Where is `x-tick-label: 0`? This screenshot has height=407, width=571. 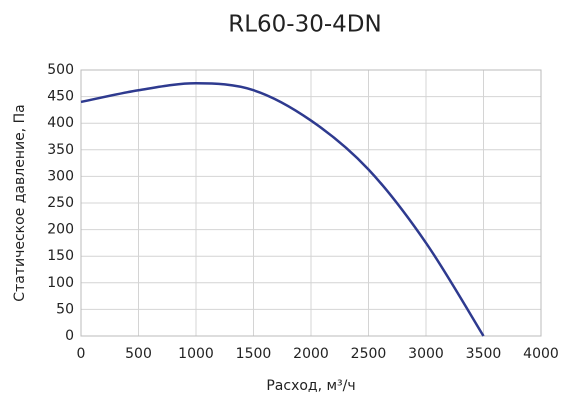
x-tick-label: 0 is located at coordinates (81, 354).